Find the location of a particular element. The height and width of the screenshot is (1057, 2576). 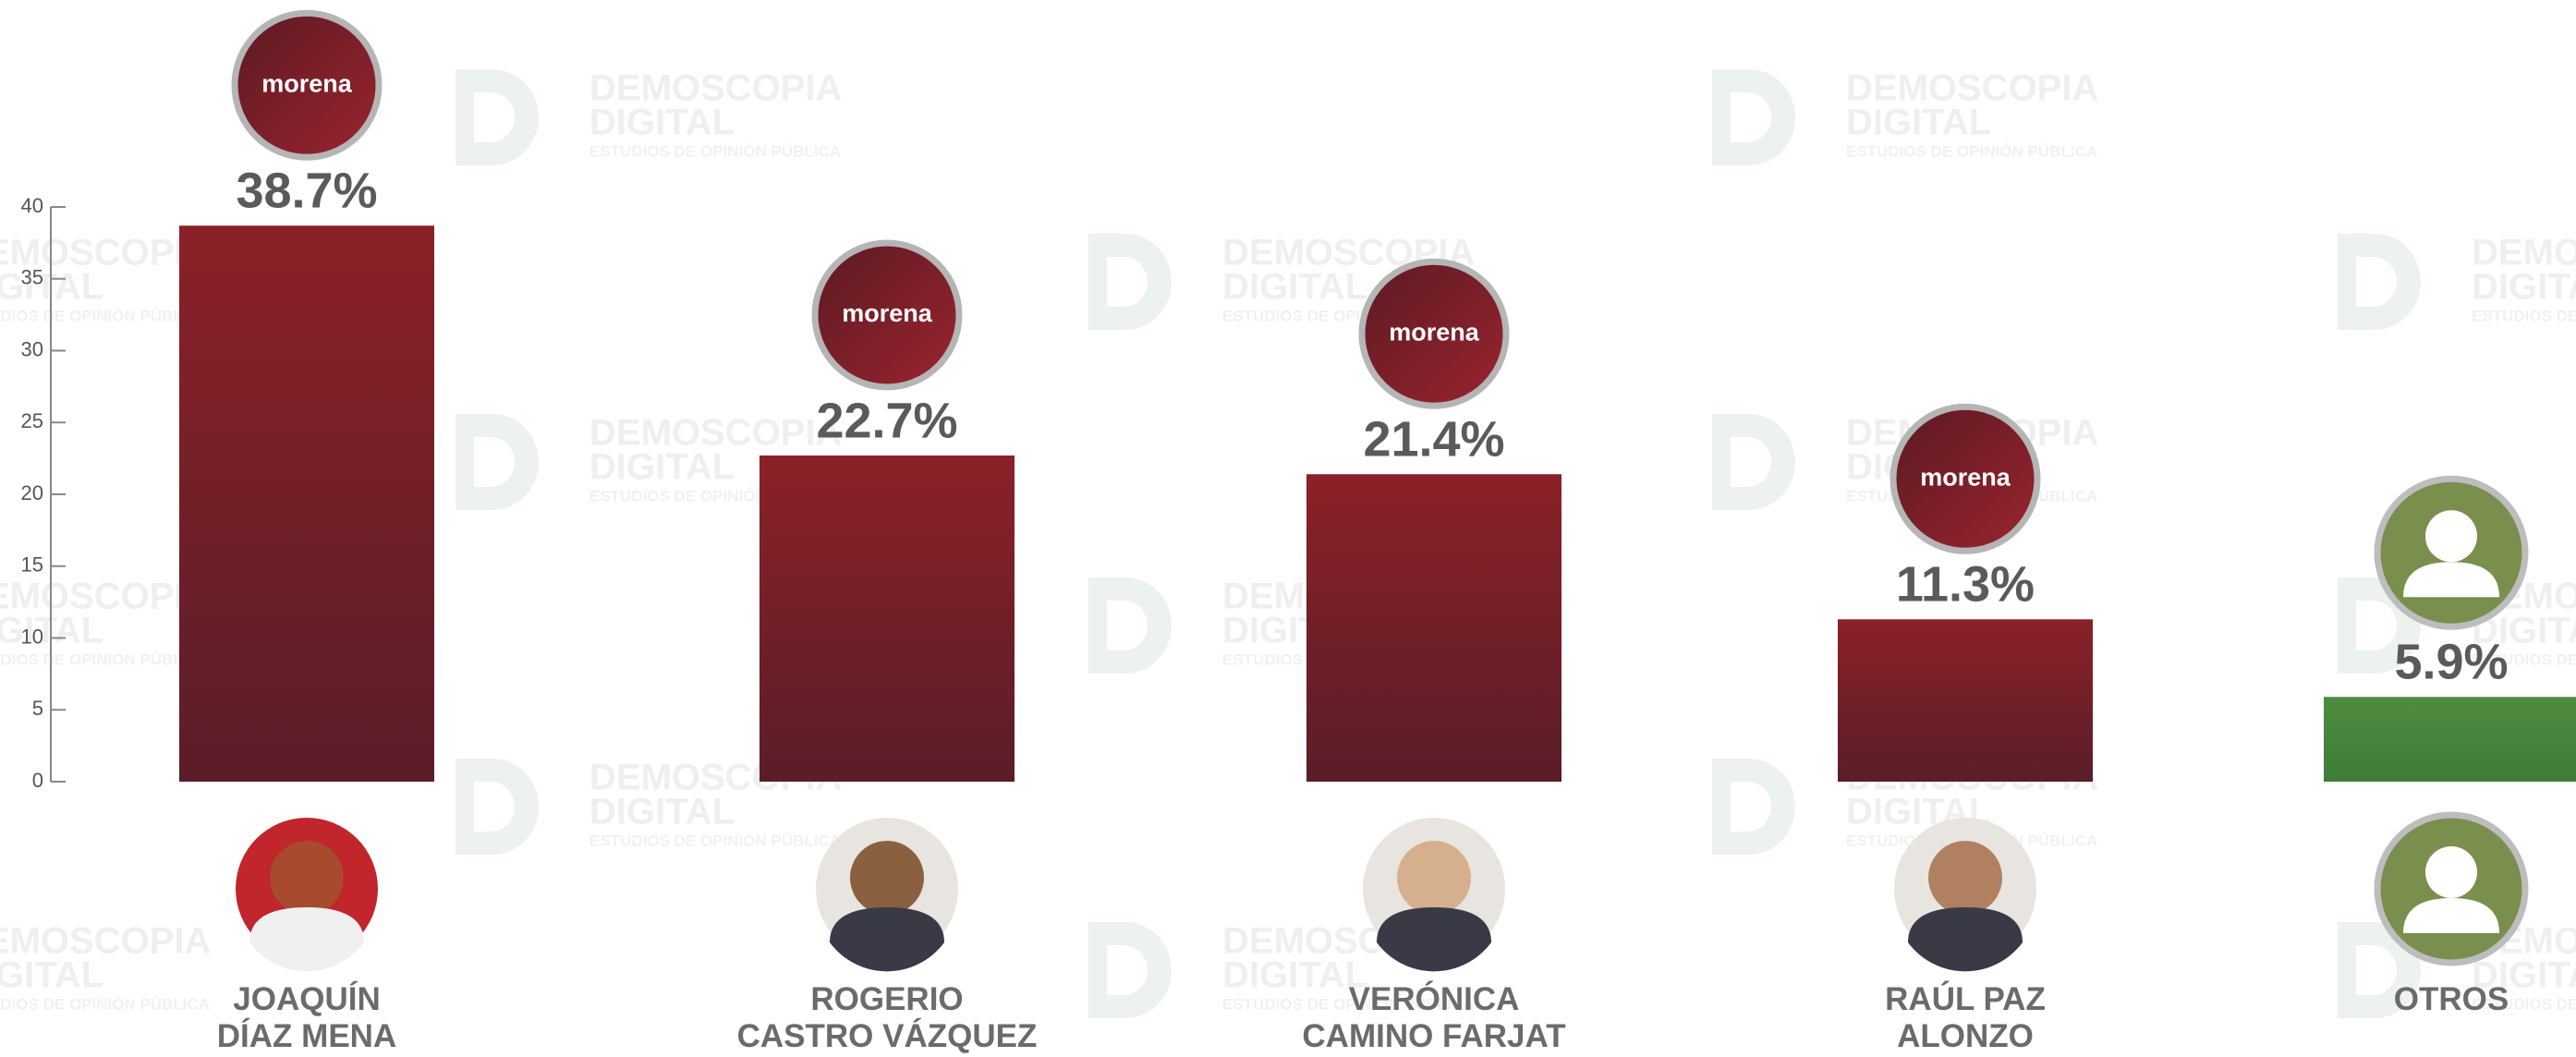

y-tick-label: 0 is located at coordinates (37, 781).